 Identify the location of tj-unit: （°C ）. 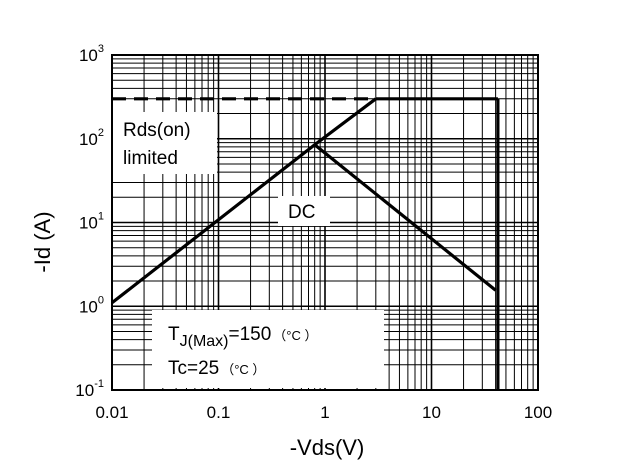
(295, 335).